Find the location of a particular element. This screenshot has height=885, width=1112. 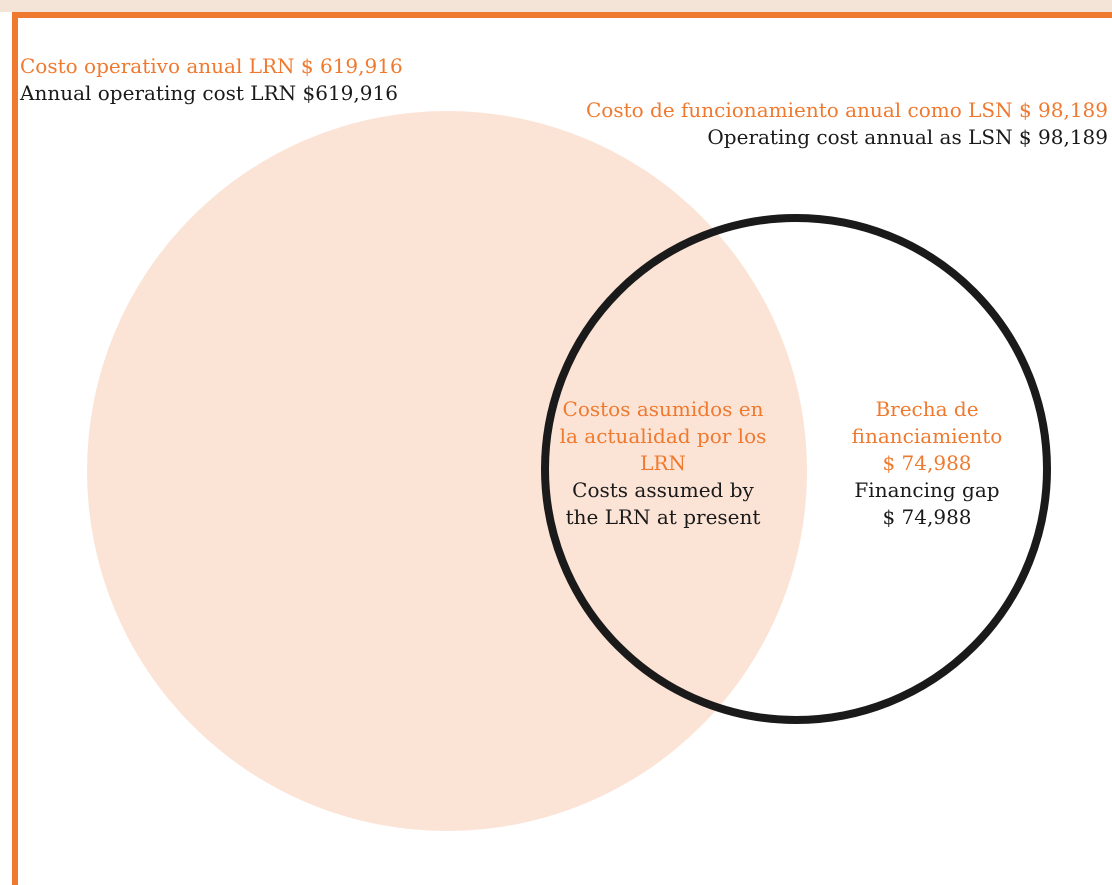

overlap-en-line: the LRN at present is located at coordinates (663, 517).